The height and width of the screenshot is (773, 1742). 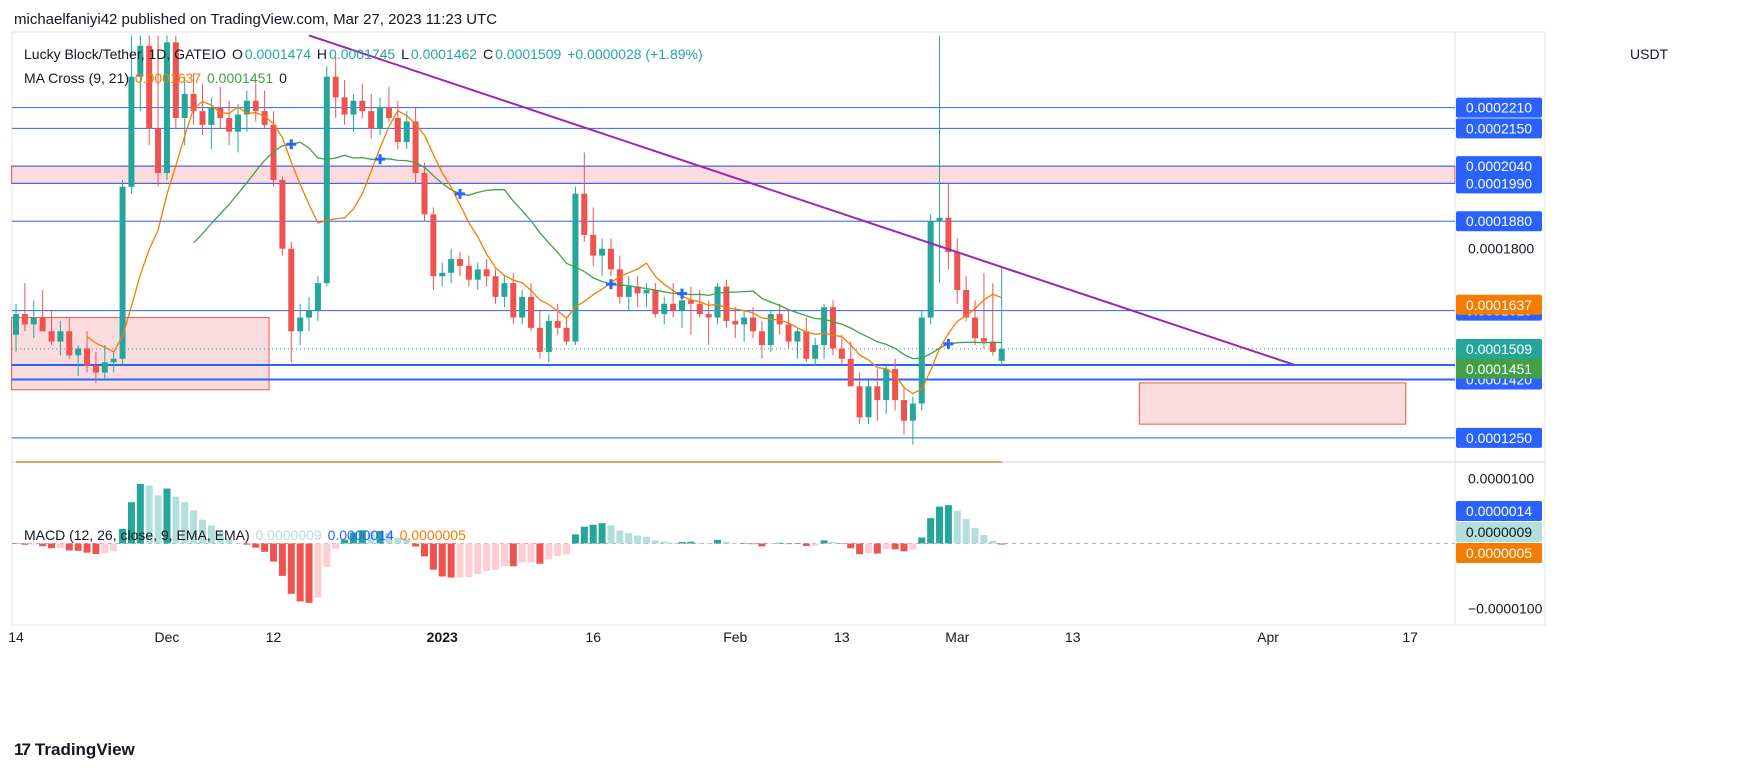 I want to click on level-badge: 0.0002210, so click(x=1499, y=108).